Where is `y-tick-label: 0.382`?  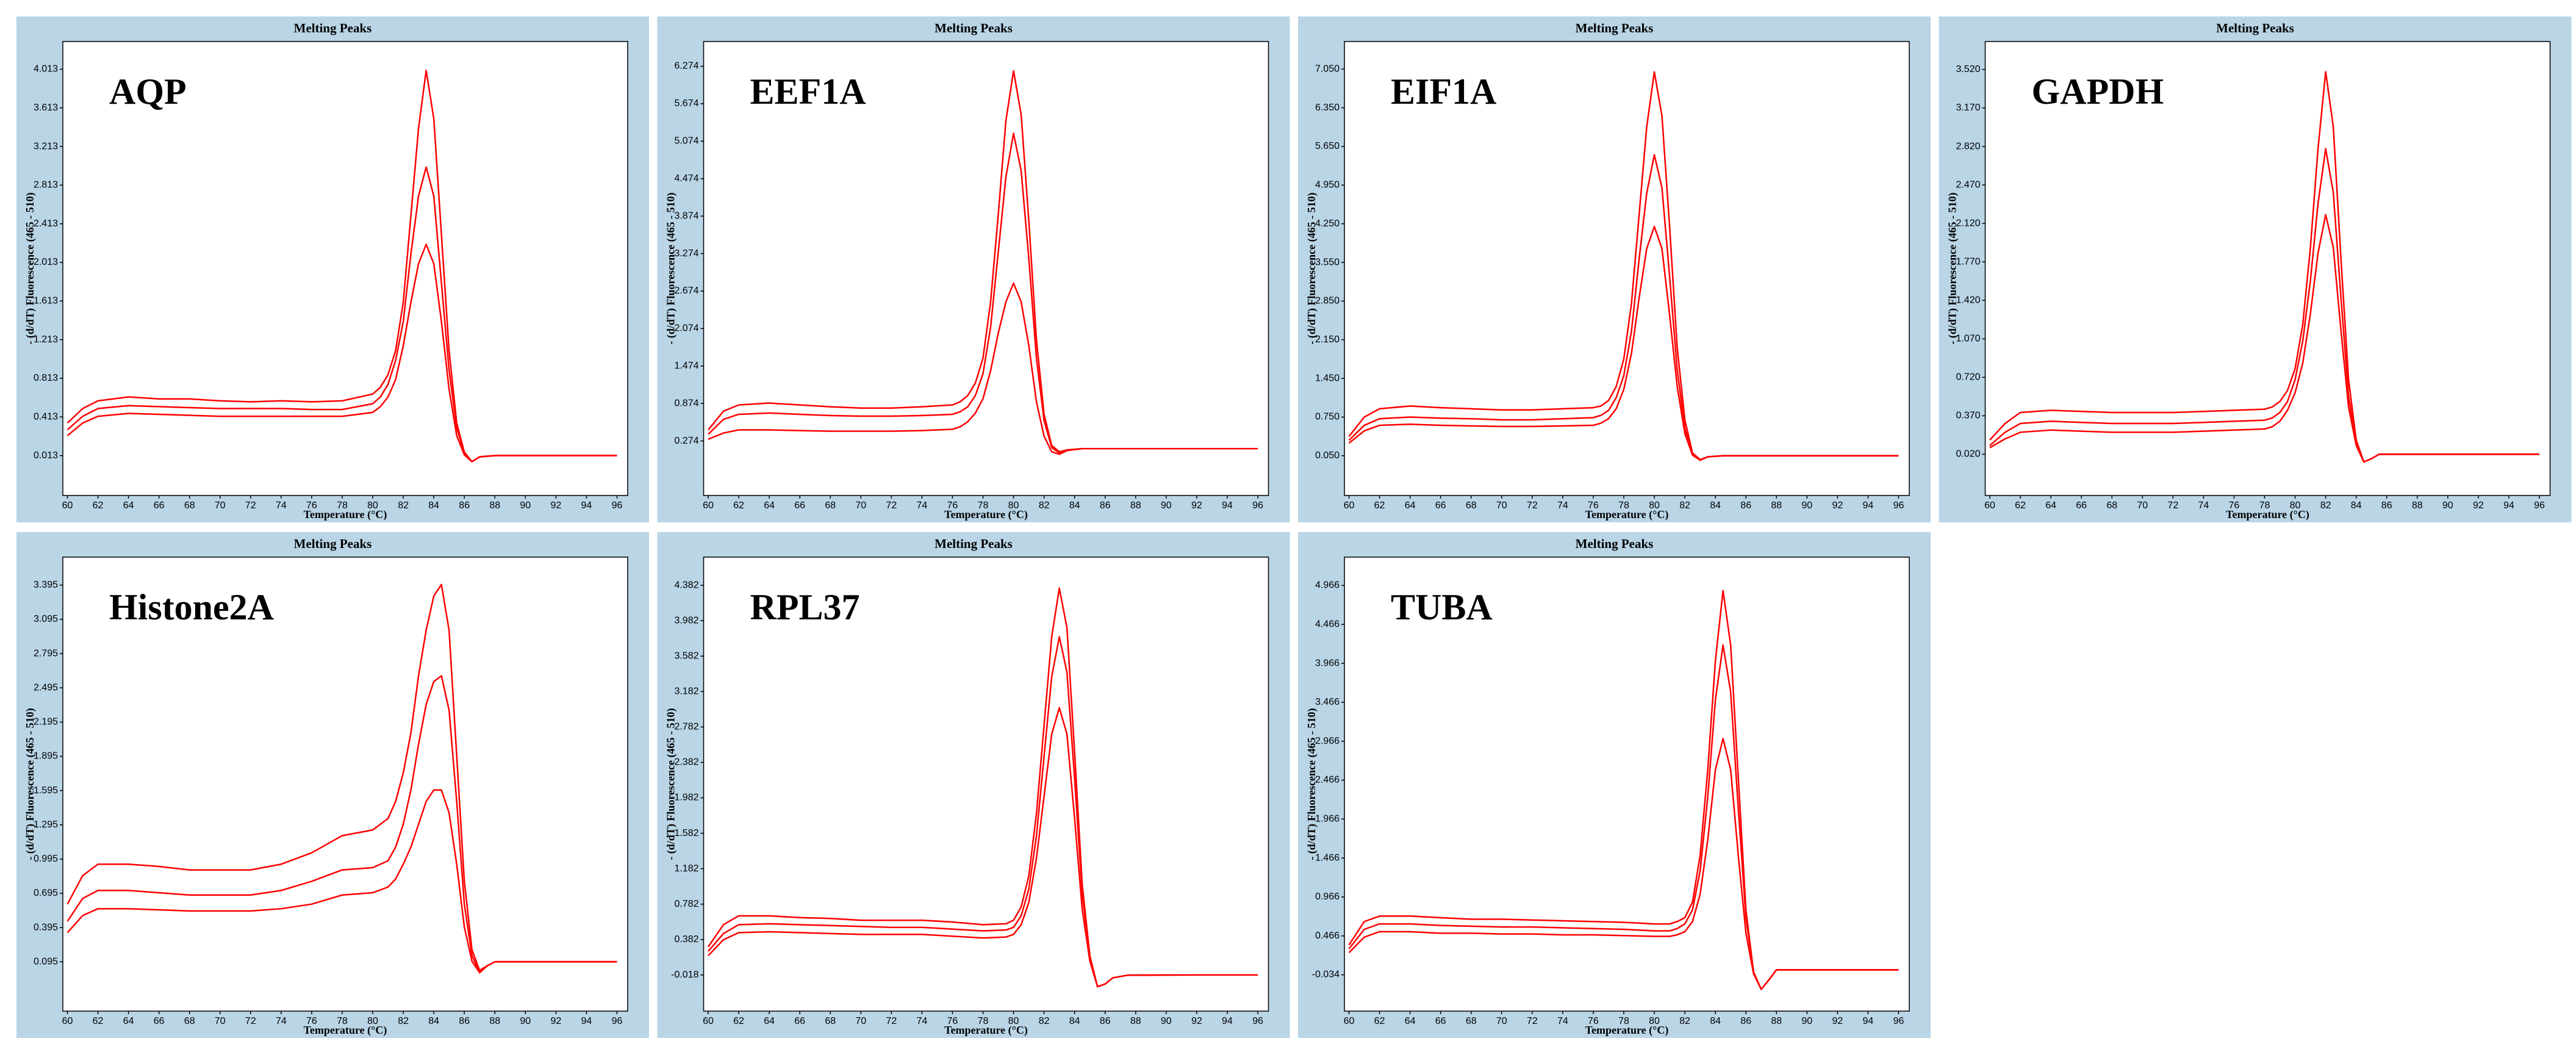
y-tick-label: 0.382 is located at coordinates (686, 939).